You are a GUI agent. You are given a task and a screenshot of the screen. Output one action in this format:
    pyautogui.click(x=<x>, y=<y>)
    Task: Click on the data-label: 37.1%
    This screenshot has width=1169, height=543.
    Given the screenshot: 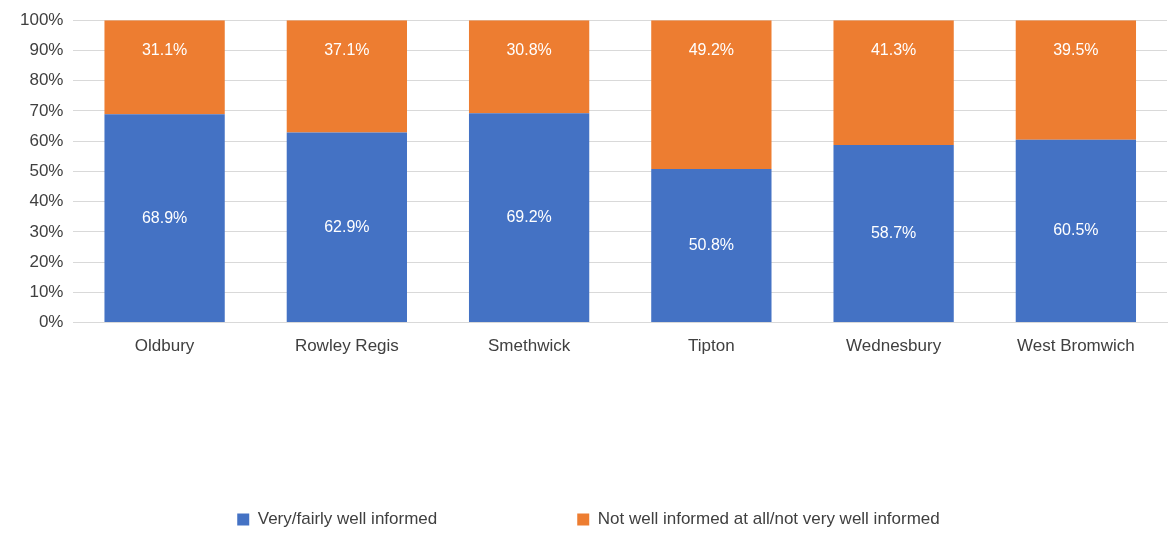 What is the action you would take?
    pyautogui.click(x=347, y=49)
    